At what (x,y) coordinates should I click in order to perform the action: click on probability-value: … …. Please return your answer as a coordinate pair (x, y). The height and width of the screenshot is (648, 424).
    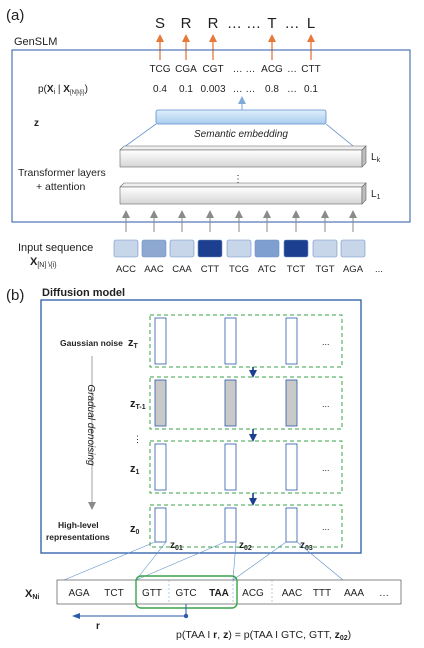
    Looking at the image, I should click on (244, 89).